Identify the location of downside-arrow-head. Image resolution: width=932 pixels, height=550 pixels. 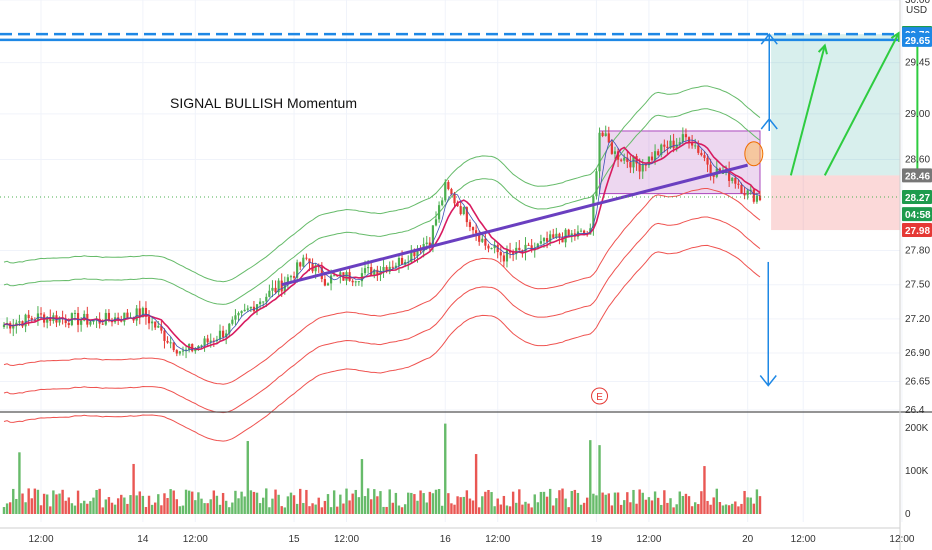
(768, 381).